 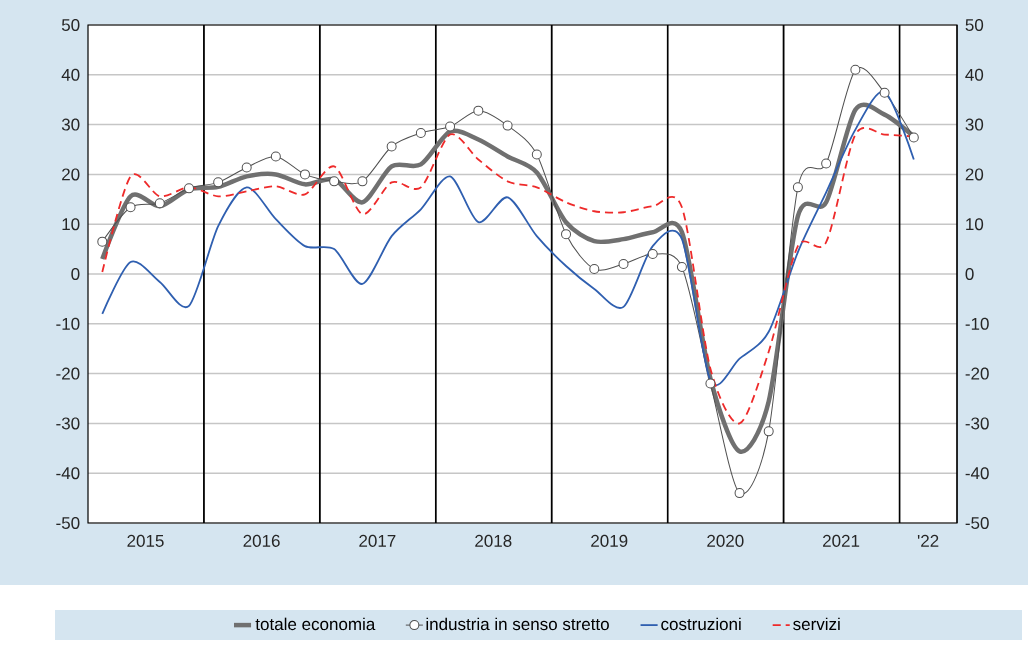 What do you see at coordinates (977, 323) in the screenshot?
I see `y2-tick-label: -10` at bounding box center [977, 323].